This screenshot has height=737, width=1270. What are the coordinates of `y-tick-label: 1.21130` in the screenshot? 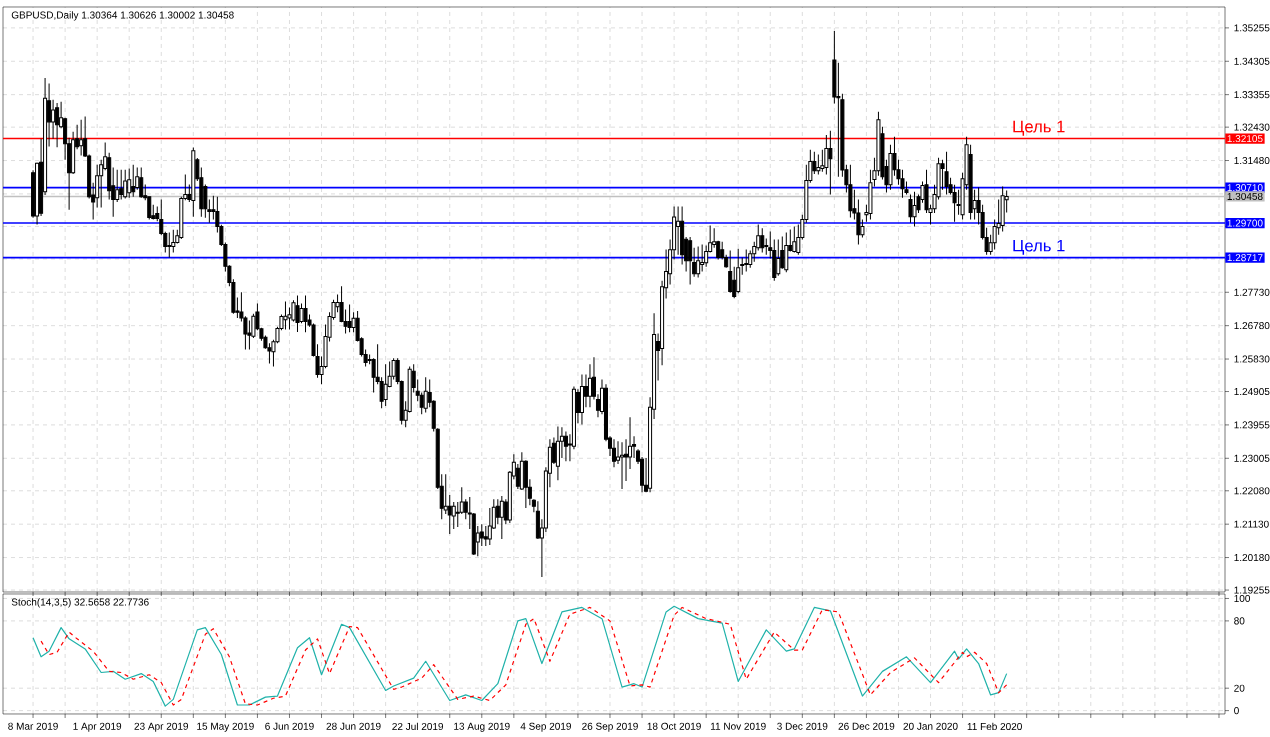 It's located at (1251, 524).